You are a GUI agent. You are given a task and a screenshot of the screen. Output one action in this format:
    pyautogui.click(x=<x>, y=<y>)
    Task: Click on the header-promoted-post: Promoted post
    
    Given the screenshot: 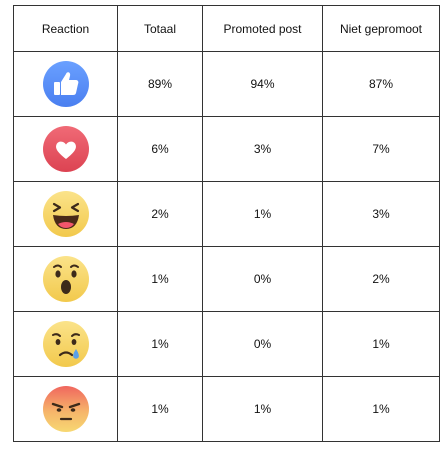 What is the action you would take?
    pyautogui.click(x=262, y=28)
    